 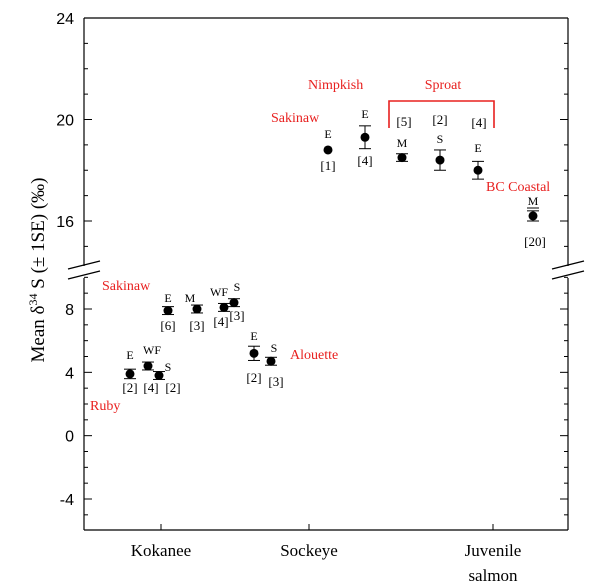 What do you see at coordinates (65, 222) in the screenshot?
I see `y-tick-label: 16` at bounding box center [65, 222].